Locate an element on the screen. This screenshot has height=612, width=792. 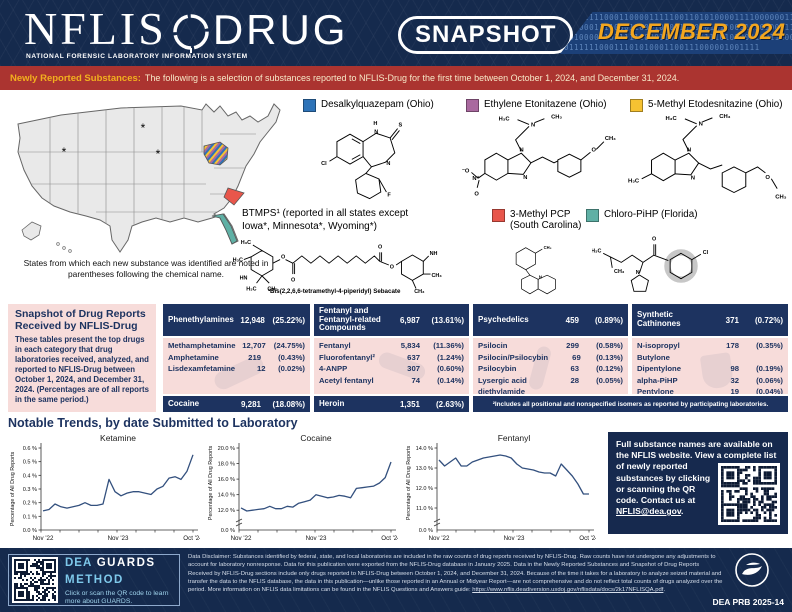
legend-3-methyl-pcp: 3-Methyl PCP (South Carolina) is located at coordinates (547, 220).